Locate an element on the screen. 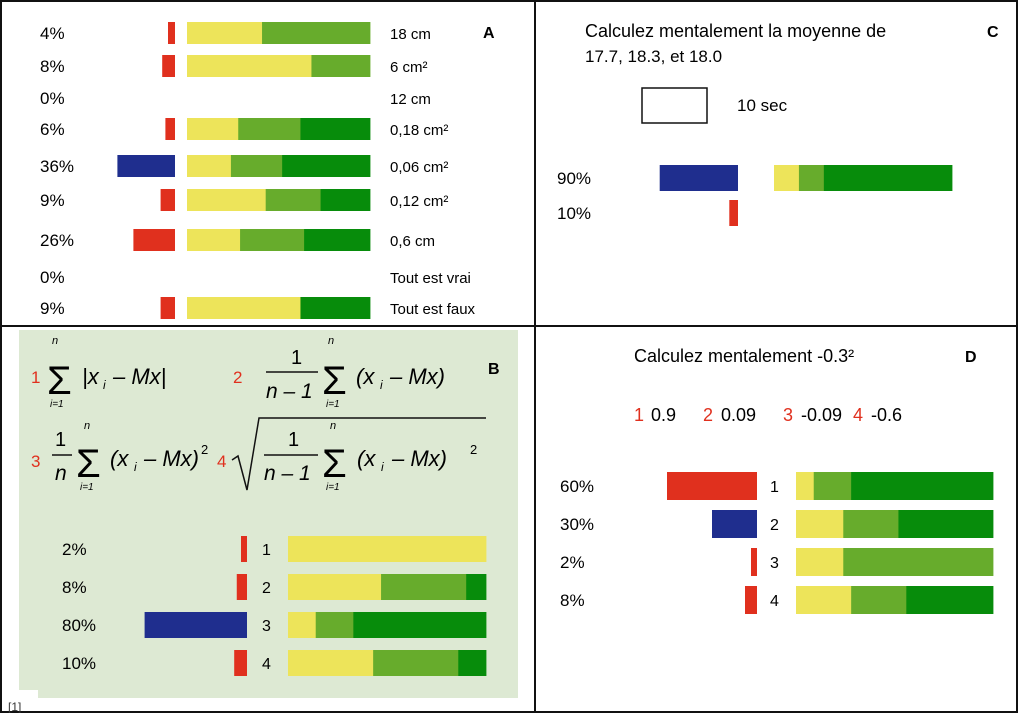  answer-label: 4 is located at coordinates (774, 601).